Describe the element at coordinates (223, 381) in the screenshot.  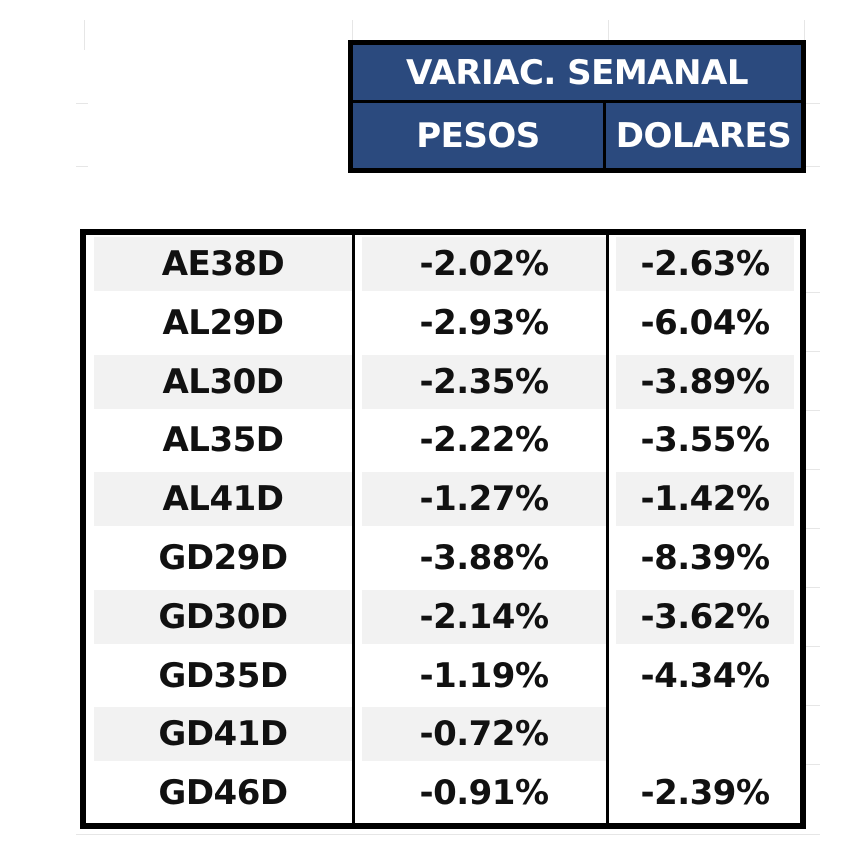
I see `ticker-cell: AL30D` at that location.